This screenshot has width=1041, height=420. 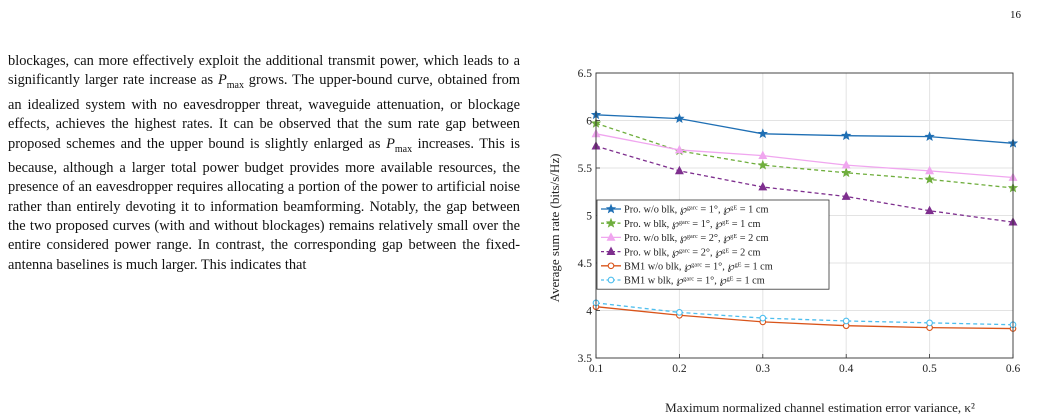 What do you see at coordinates (589, 217) in the screenshot?
I see `y-tick-label: 5` at bounding box center [589, 217].